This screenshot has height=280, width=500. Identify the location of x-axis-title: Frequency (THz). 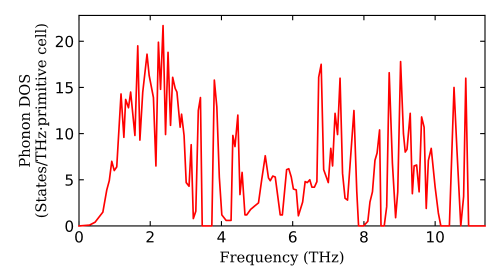
(282, 258).